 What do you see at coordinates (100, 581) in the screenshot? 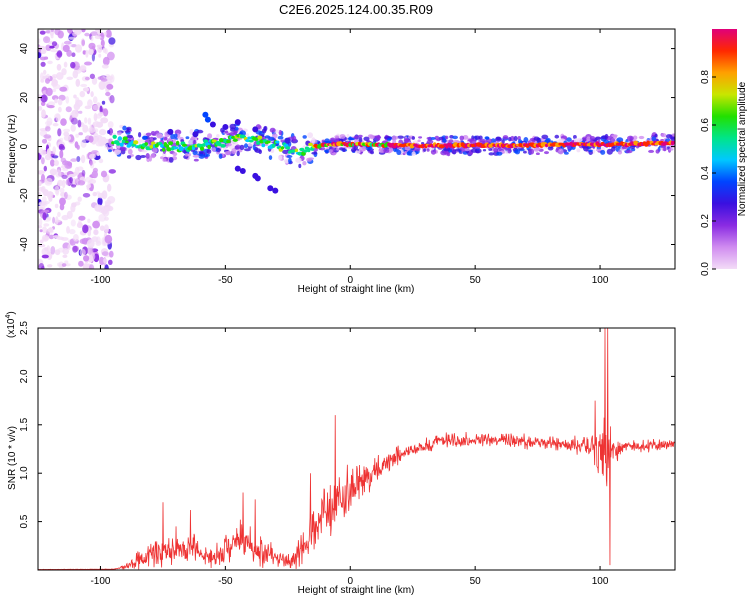
I see `x-tick-label: -100` at bounding box center [100, 581].